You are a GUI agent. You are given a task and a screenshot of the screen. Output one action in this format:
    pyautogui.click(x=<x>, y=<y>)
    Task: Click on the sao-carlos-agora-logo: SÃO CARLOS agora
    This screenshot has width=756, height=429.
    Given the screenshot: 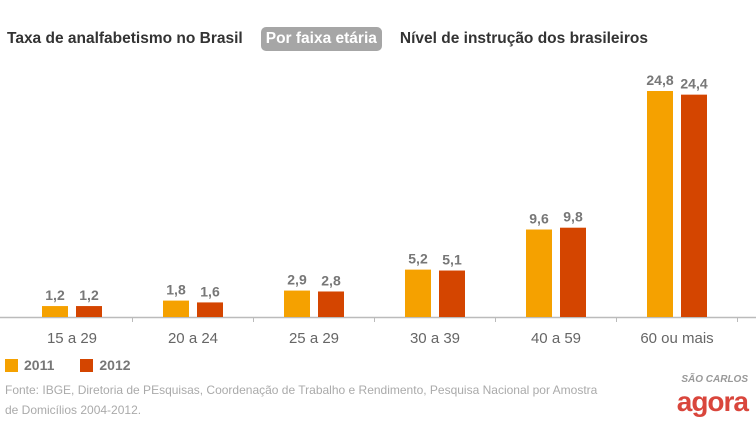 What is the action you would take?
    pyautogui.click(x=690, y=398)
    